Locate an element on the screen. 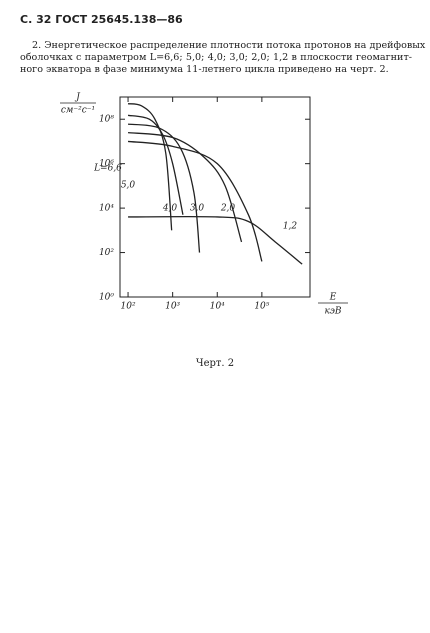 The height and width of the screenshot is (633, 430). x-label-denominator: кэВ is located at coordinates (332, 312).